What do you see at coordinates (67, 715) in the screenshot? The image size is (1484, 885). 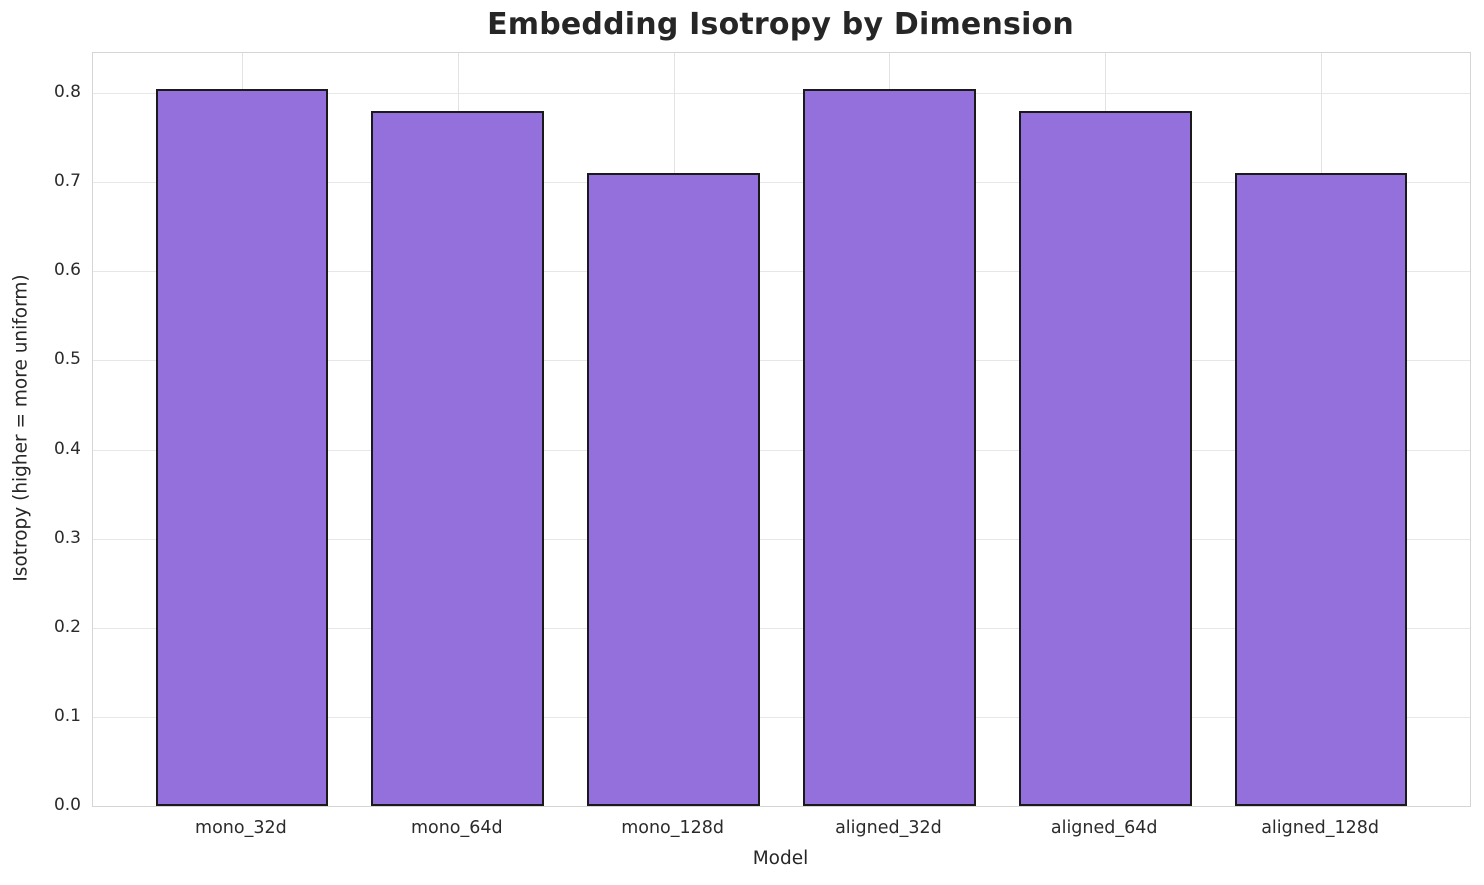 I see `y-tick-label: 0.1` at bounding box center [67, 715].